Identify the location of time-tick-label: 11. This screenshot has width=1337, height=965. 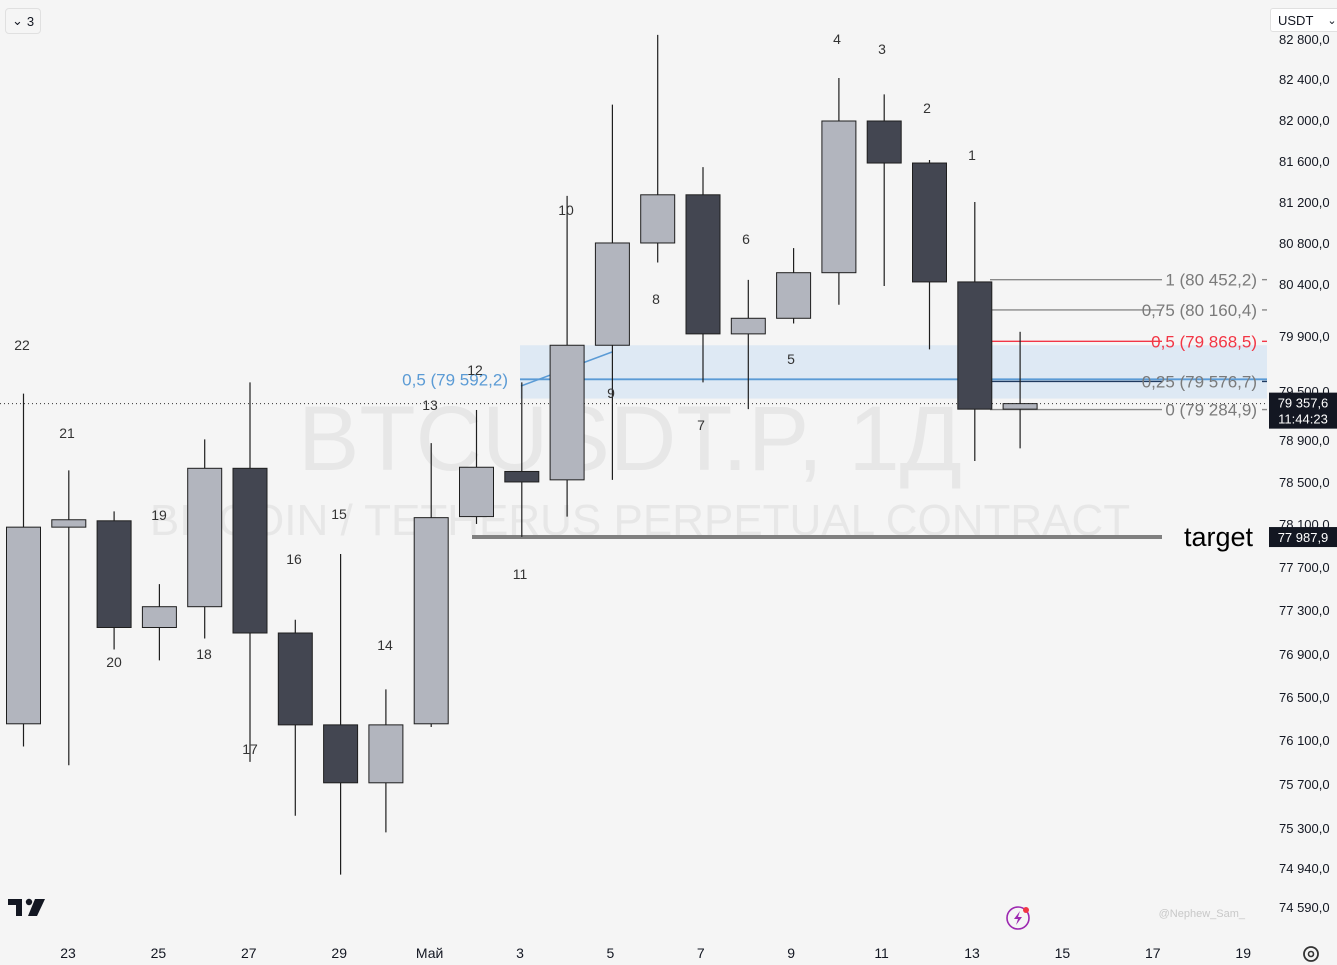
(881, 953).